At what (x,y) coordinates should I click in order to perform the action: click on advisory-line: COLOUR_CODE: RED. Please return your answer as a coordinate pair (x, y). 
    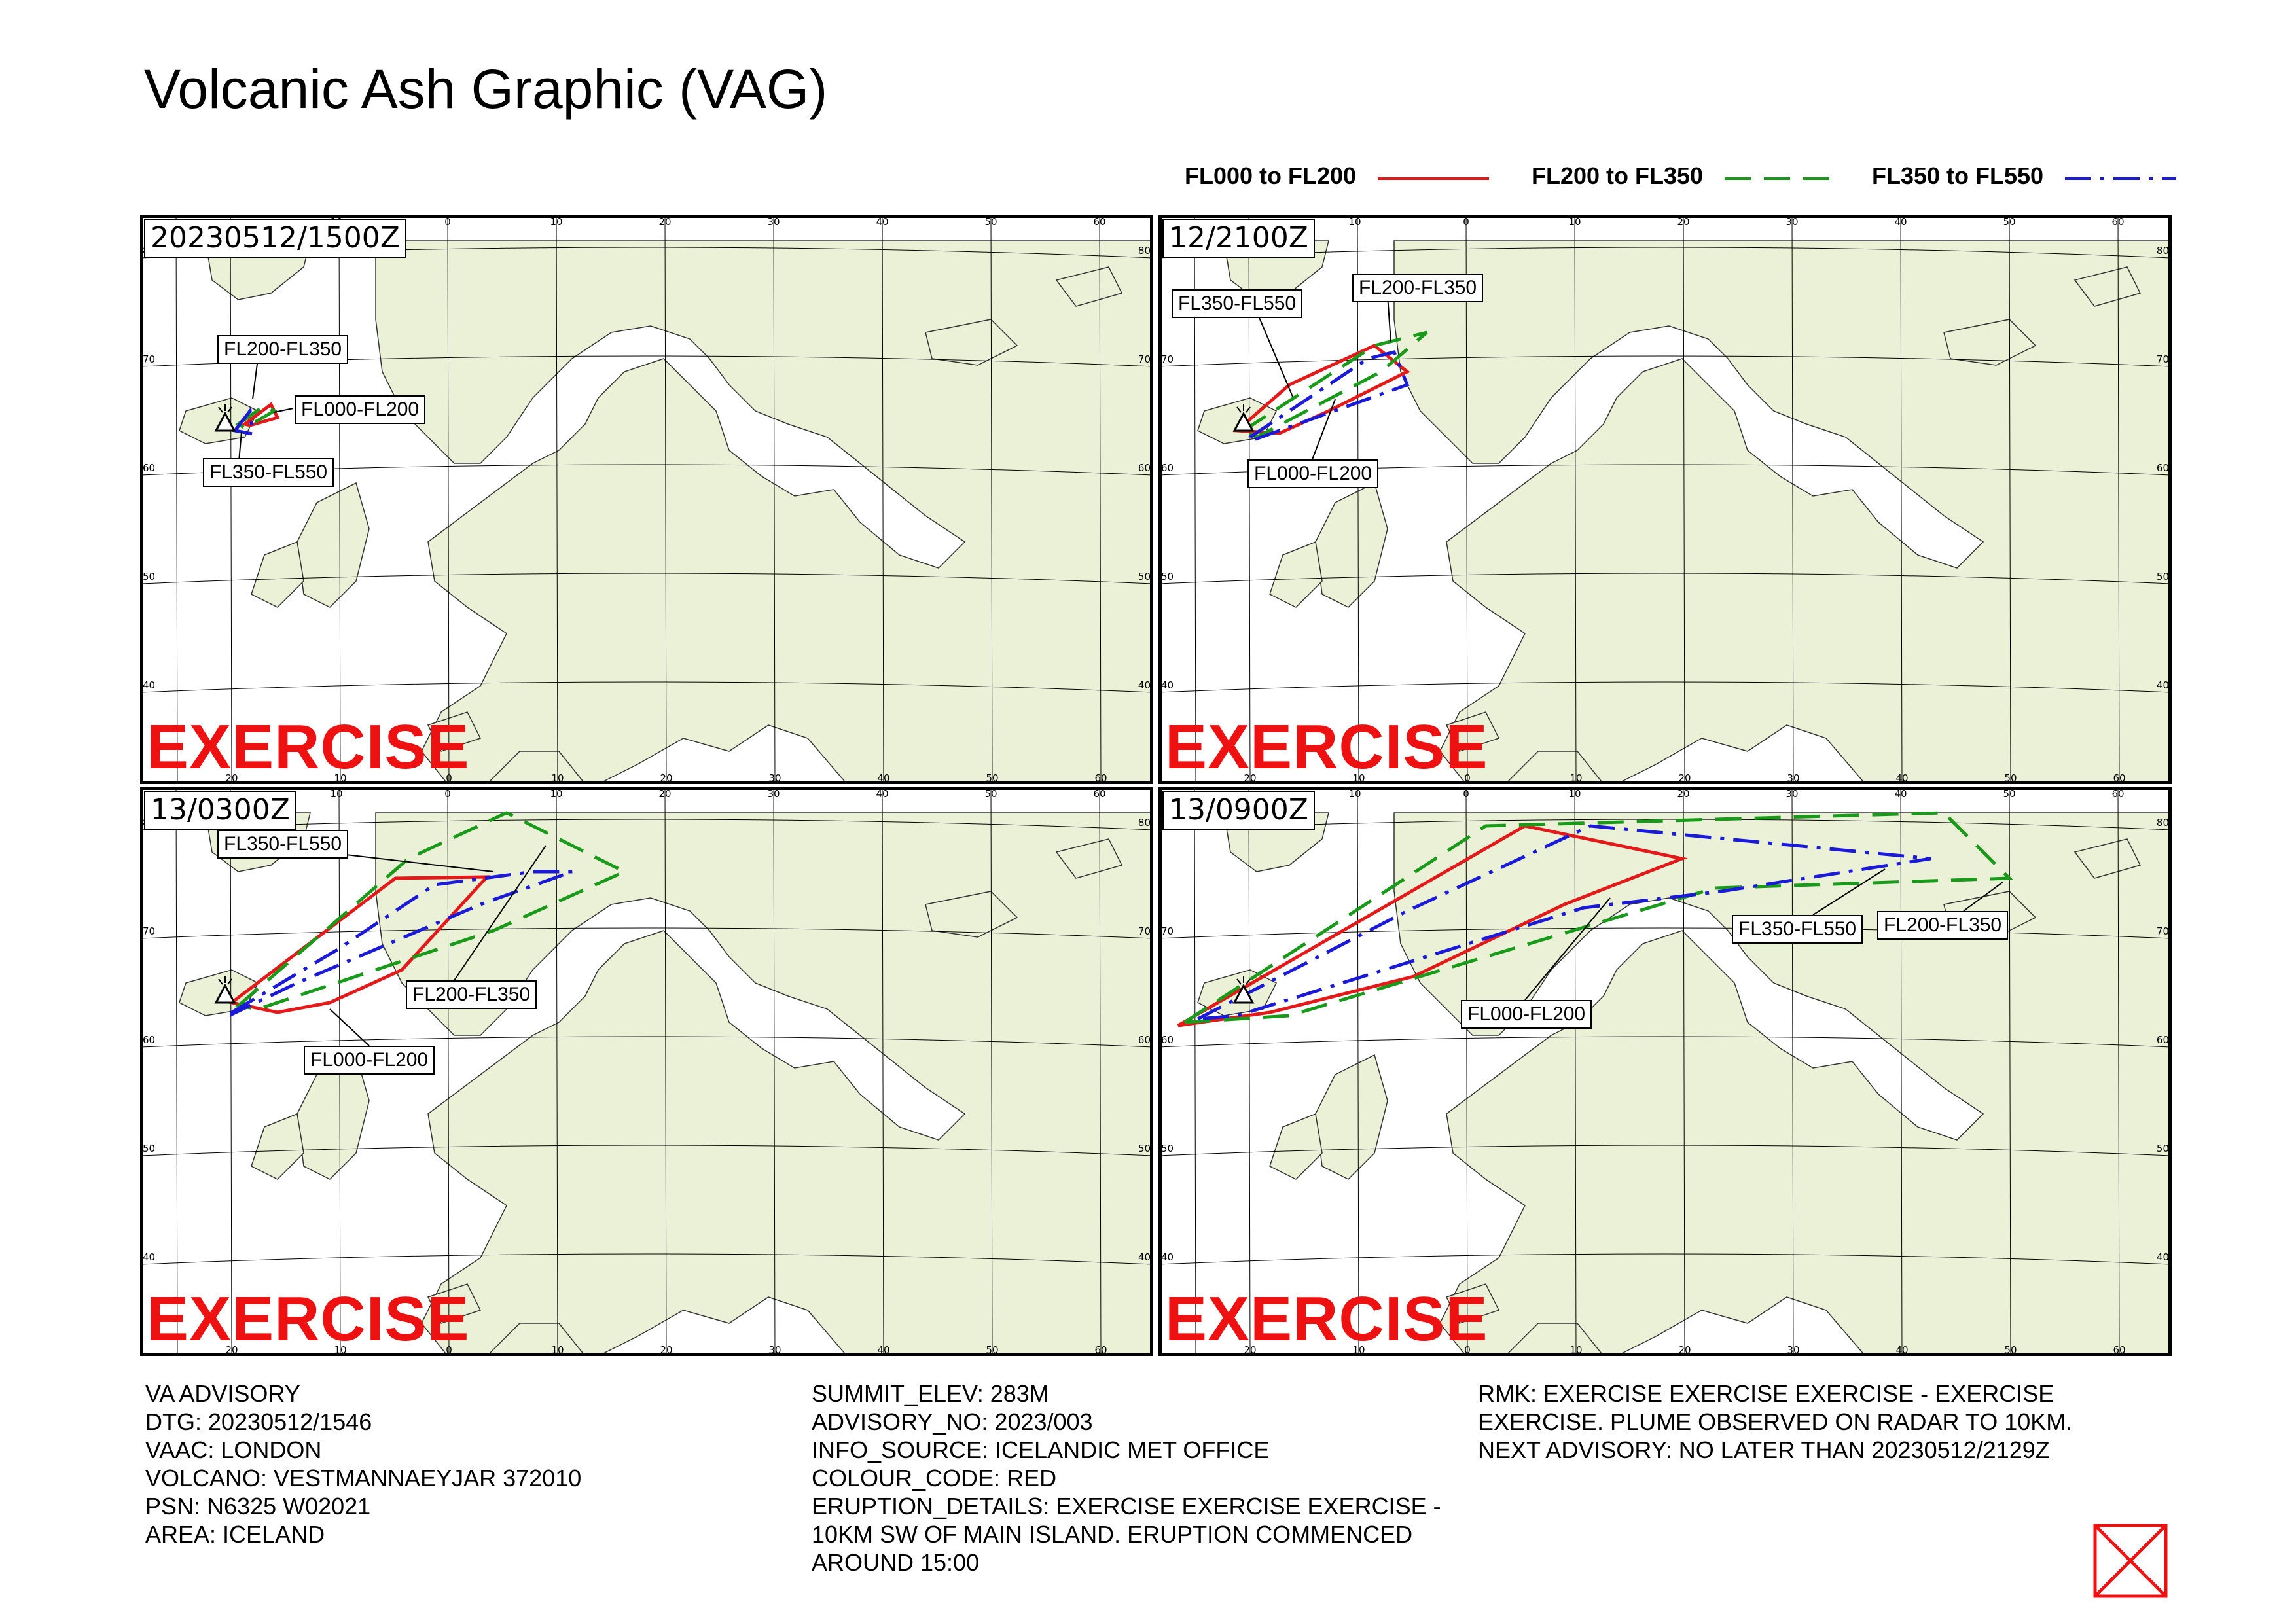
    Looking at the image, I should click on (934, 1478).